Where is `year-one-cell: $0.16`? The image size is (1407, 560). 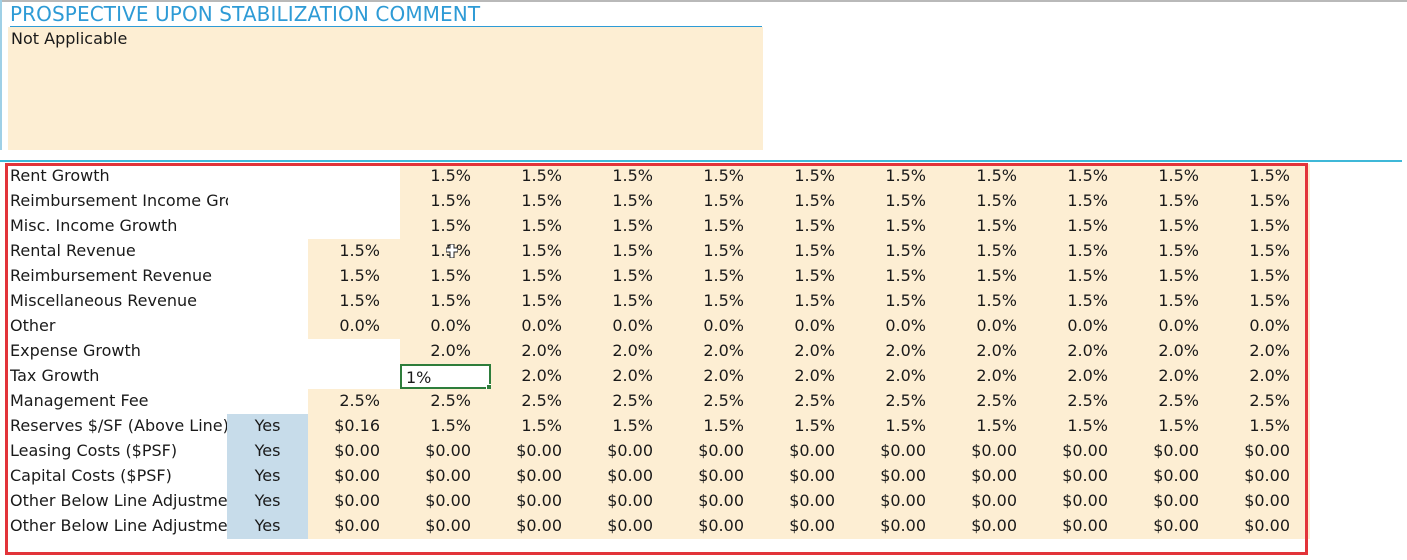 year-one-cell: $0.16 is located at coordinates (354, 426).